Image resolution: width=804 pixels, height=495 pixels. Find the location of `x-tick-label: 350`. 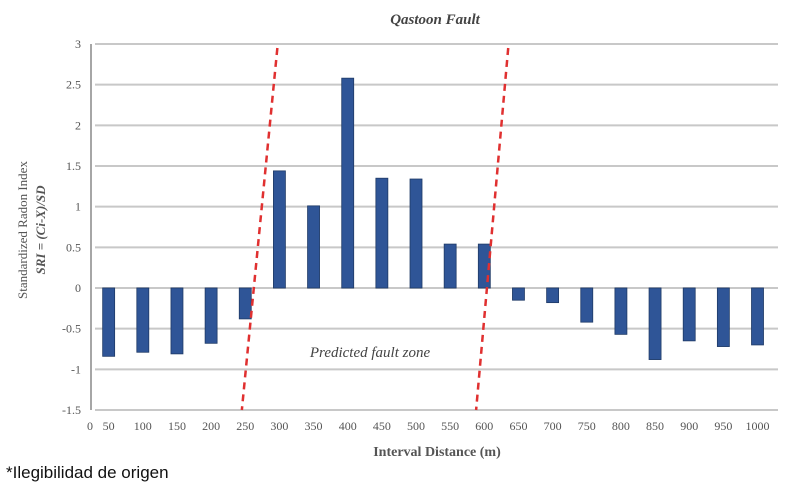

x-tick-label: 350 is located at coordinates (314, 426).